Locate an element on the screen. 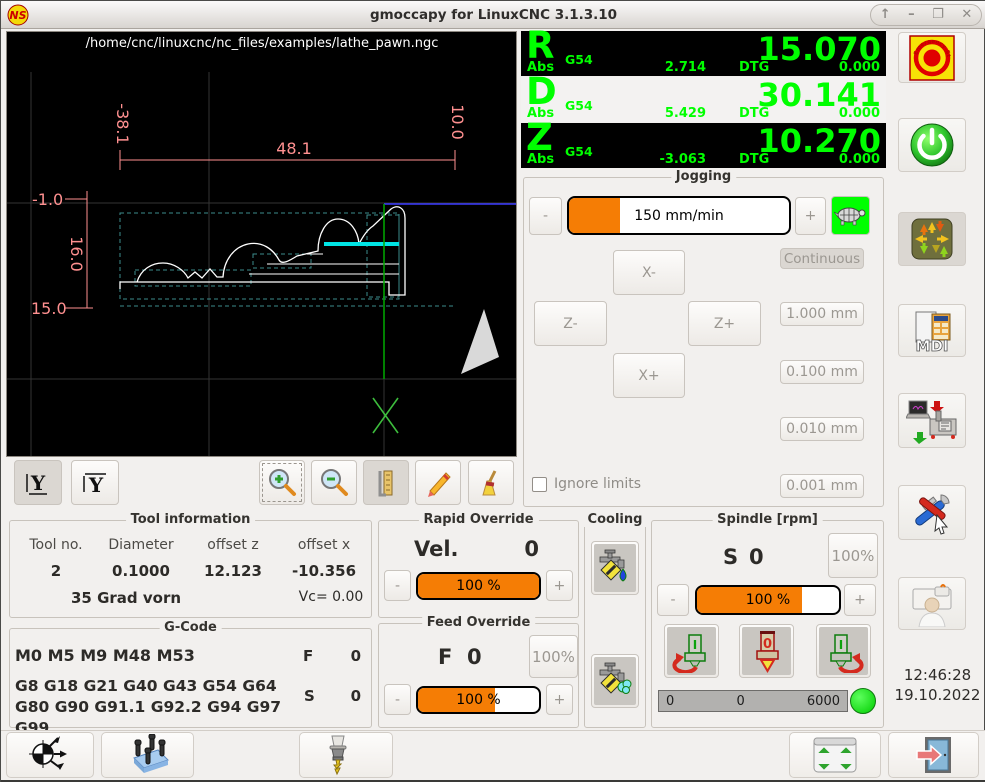 The image size is (985, 782). jog-increment-1mm-button: 1.000 mm is located at coordinates (822, 314).